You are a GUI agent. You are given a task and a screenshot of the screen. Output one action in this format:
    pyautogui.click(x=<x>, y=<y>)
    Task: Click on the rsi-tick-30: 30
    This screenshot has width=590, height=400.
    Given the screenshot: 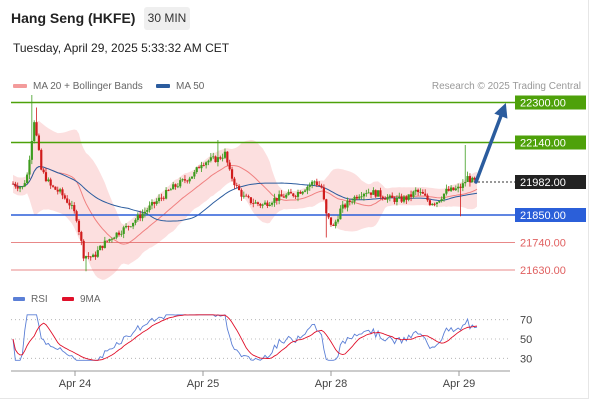 What is the action you would take?
    pyautogui.click(x=526, y=359)
    